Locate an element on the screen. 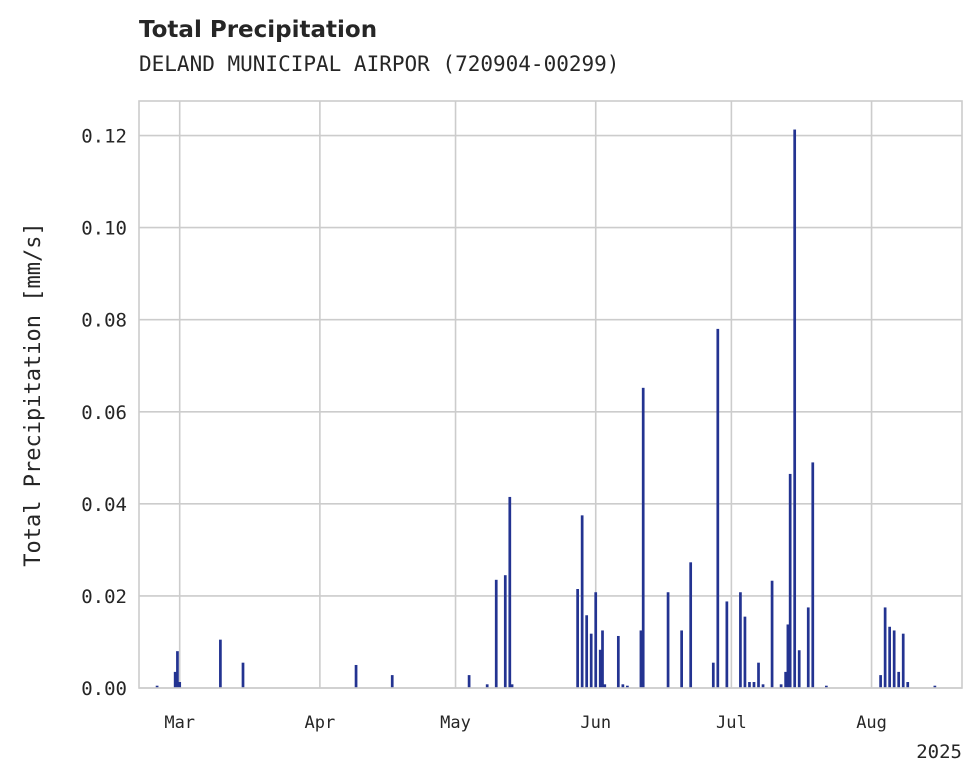  y-tick-label: 0.04 is located at coordinates (104, 505).